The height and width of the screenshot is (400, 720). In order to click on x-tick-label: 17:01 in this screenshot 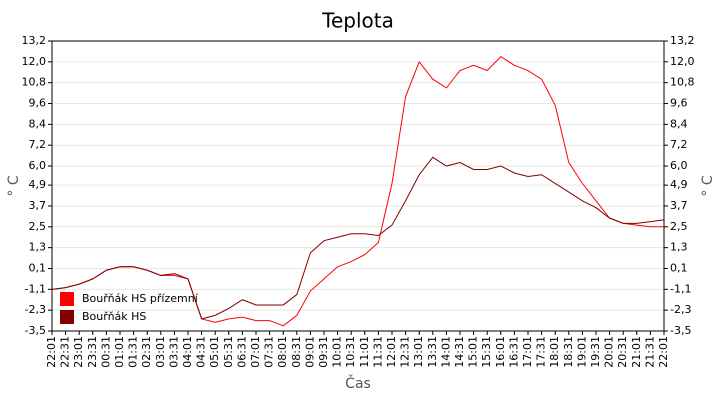, I will do `click(527, 352)`.